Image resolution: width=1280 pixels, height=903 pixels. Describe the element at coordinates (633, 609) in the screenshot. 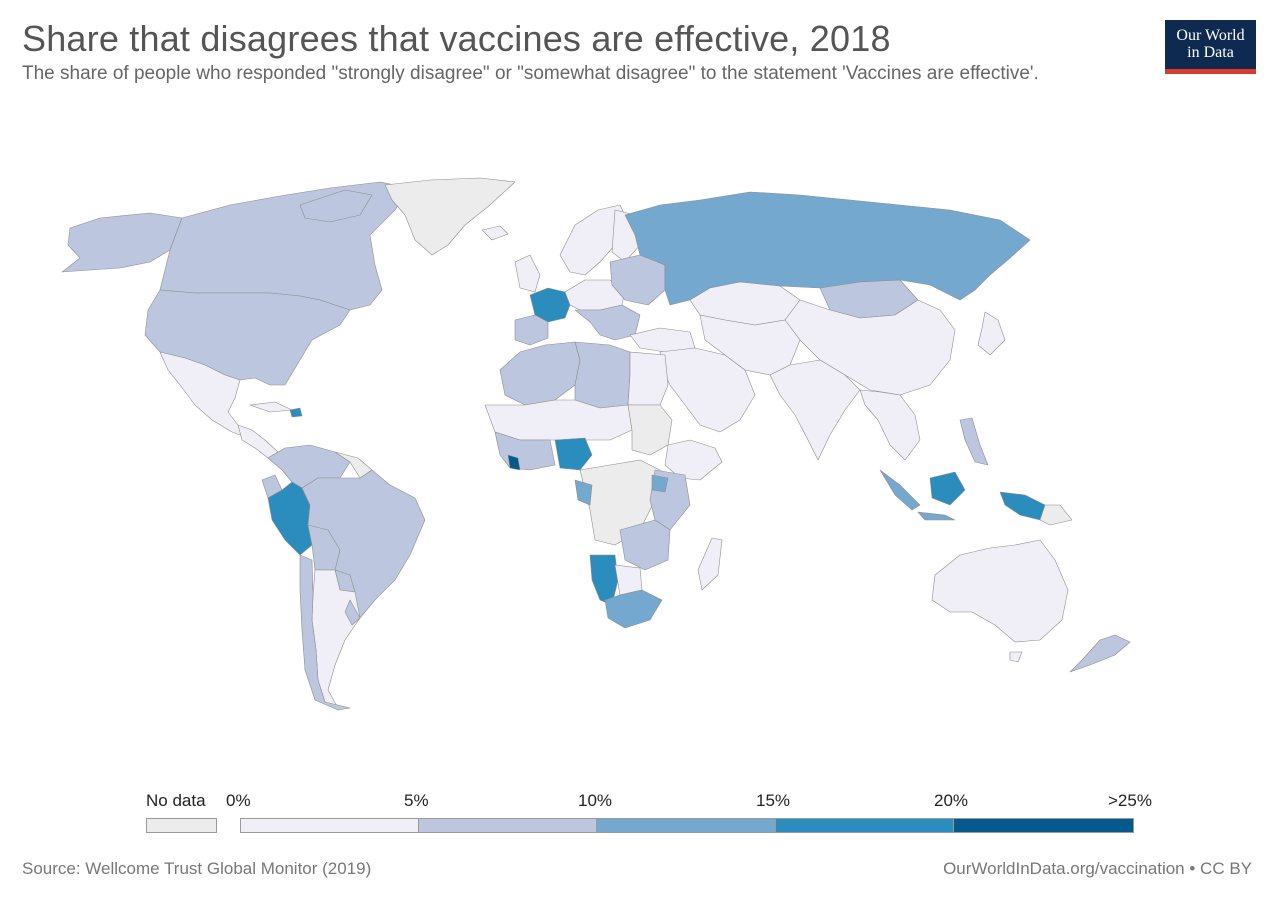

I see `region-south-africa` at that location.